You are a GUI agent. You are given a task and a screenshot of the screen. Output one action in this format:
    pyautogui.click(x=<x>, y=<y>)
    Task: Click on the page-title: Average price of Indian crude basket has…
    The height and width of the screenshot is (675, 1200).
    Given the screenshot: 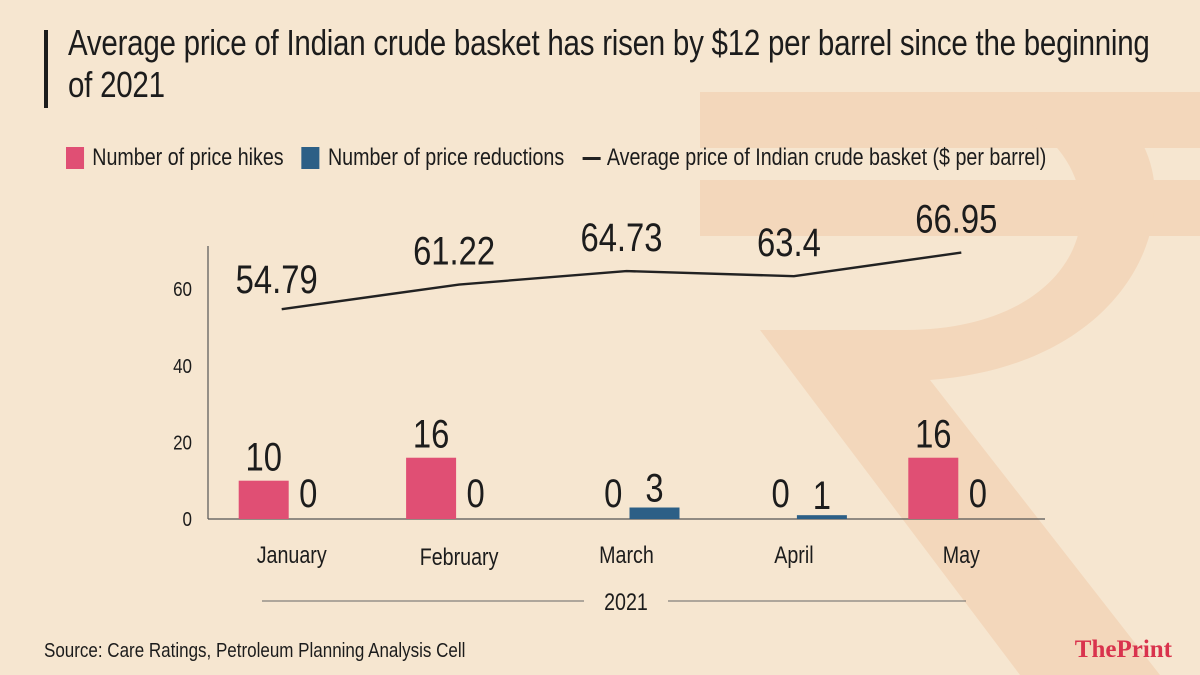 What is the action you would take?
    pyautogui.click(x=609, y=63)
    